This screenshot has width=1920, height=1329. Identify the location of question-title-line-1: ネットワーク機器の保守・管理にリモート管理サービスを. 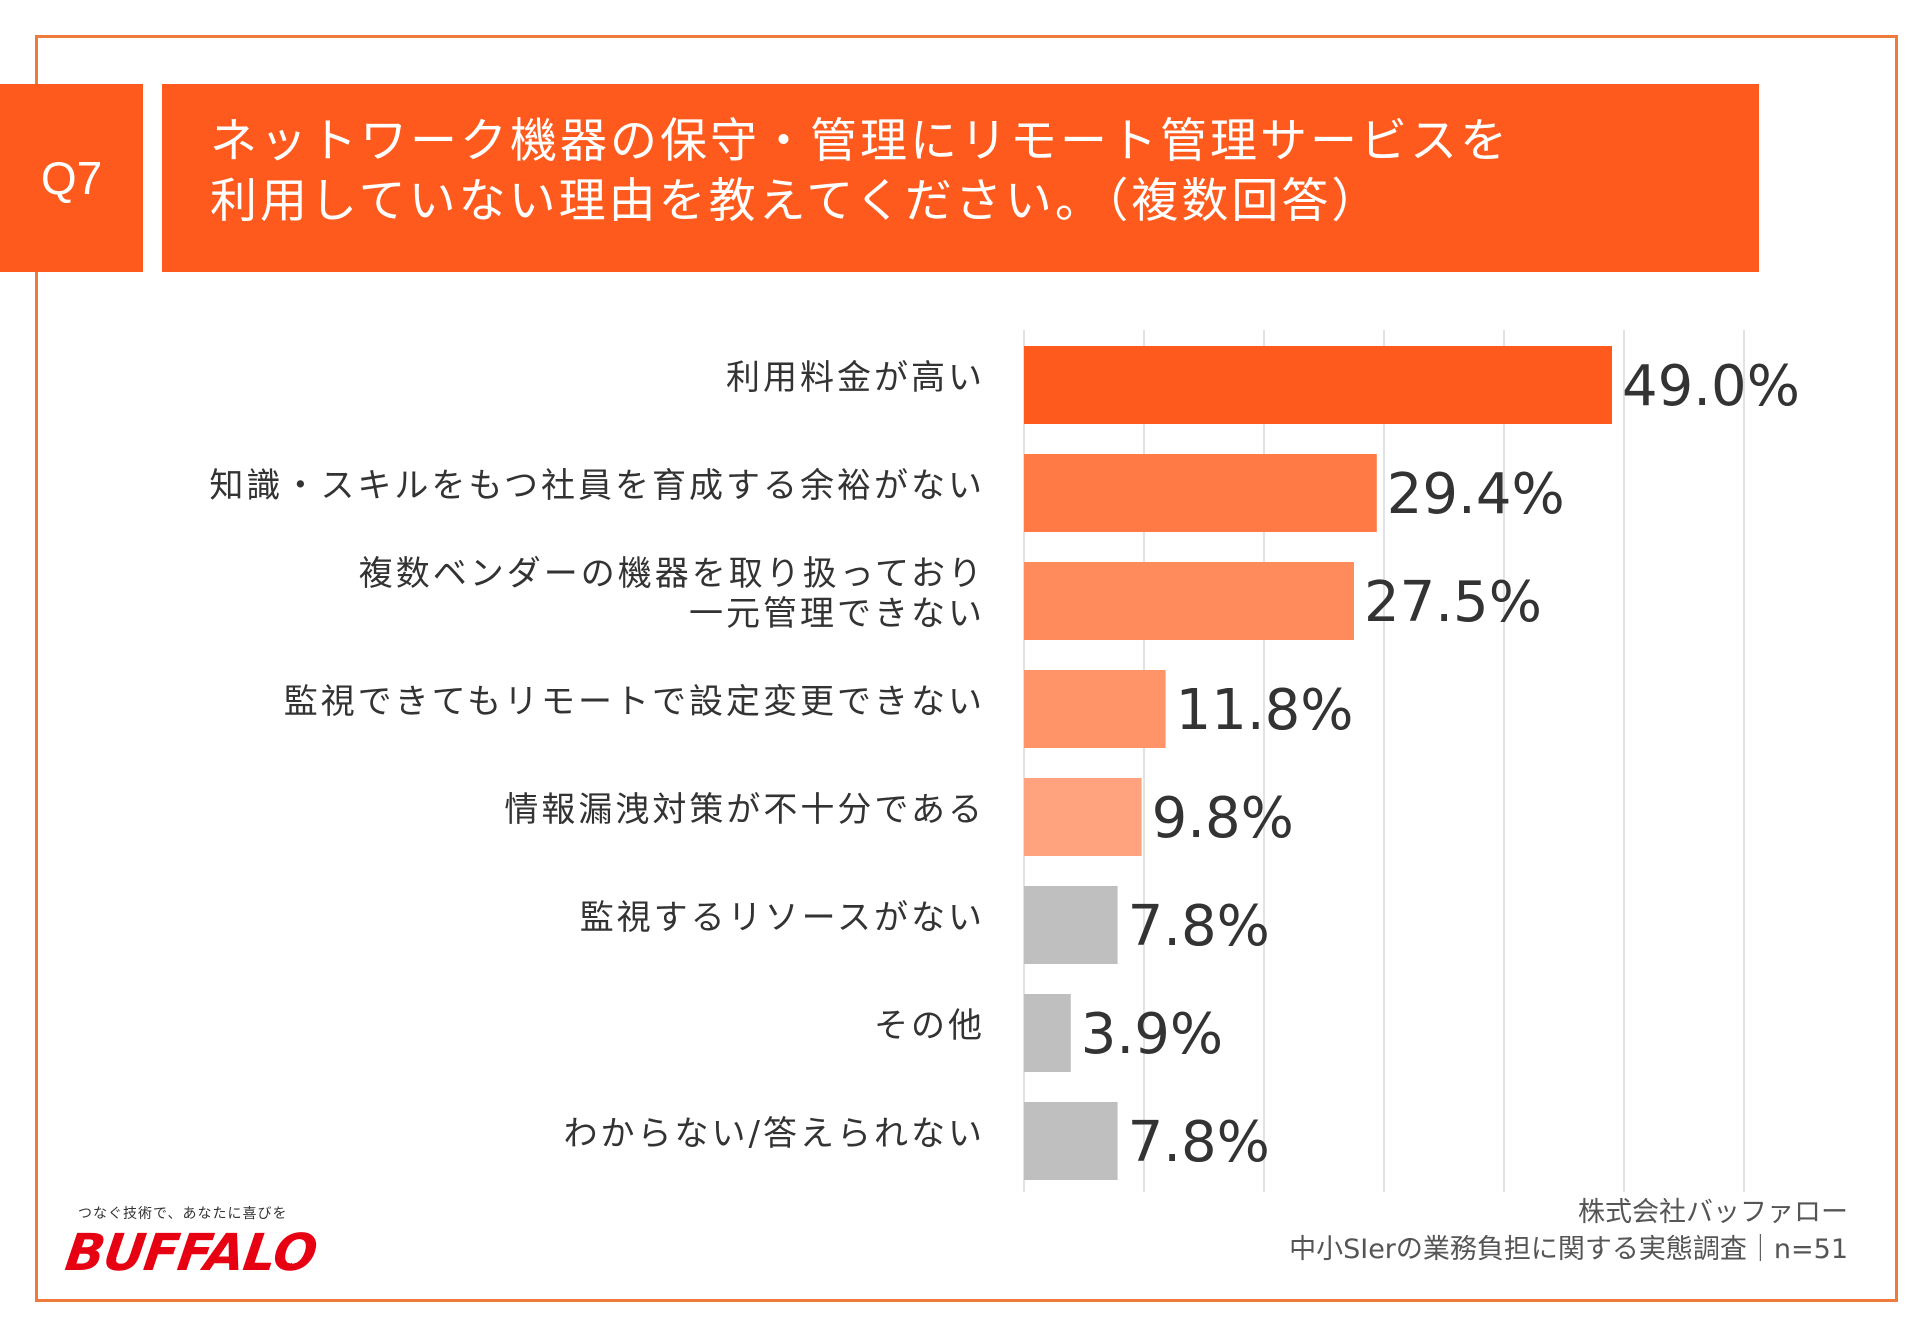
(860, 141).